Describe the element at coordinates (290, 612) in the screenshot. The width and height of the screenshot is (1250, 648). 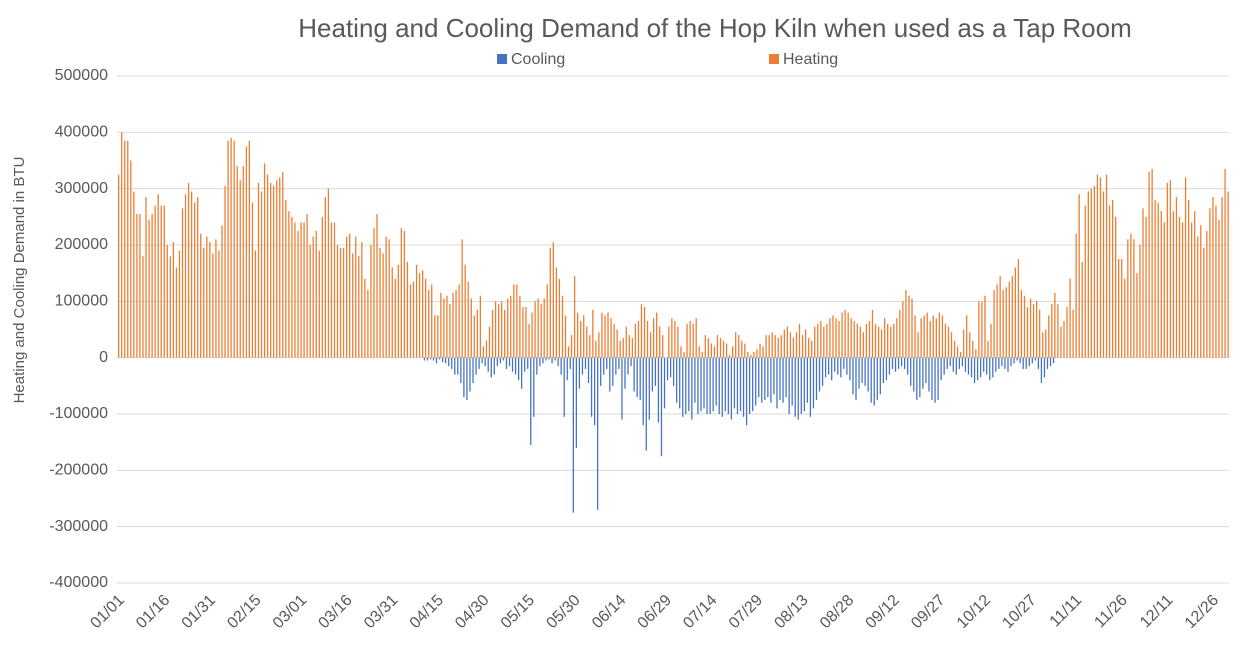
I see `x-tick-label: 03/01` at that location.